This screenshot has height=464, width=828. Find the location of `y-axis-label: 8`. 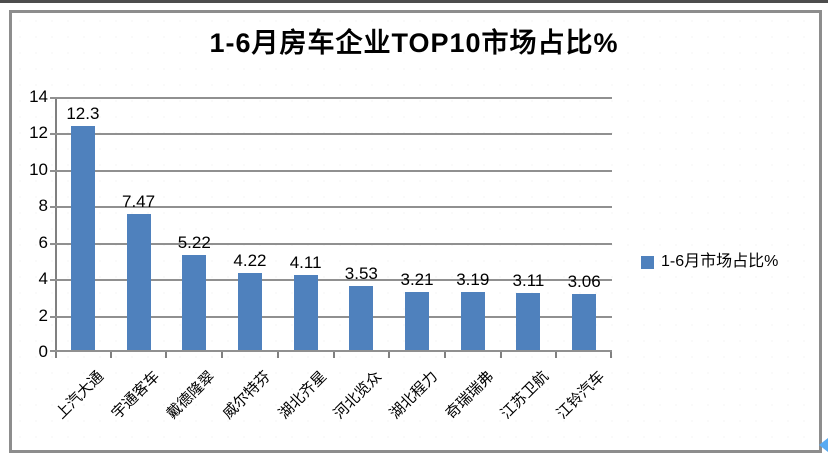

y-axis-label: 8 is located at coordinates (43, 206).